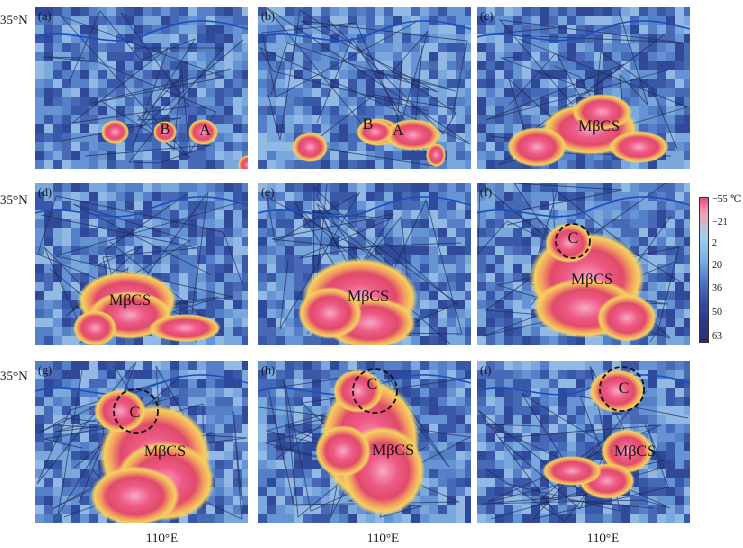  I want to click on latitude-label-row1: 35°N, so click(14, 19).